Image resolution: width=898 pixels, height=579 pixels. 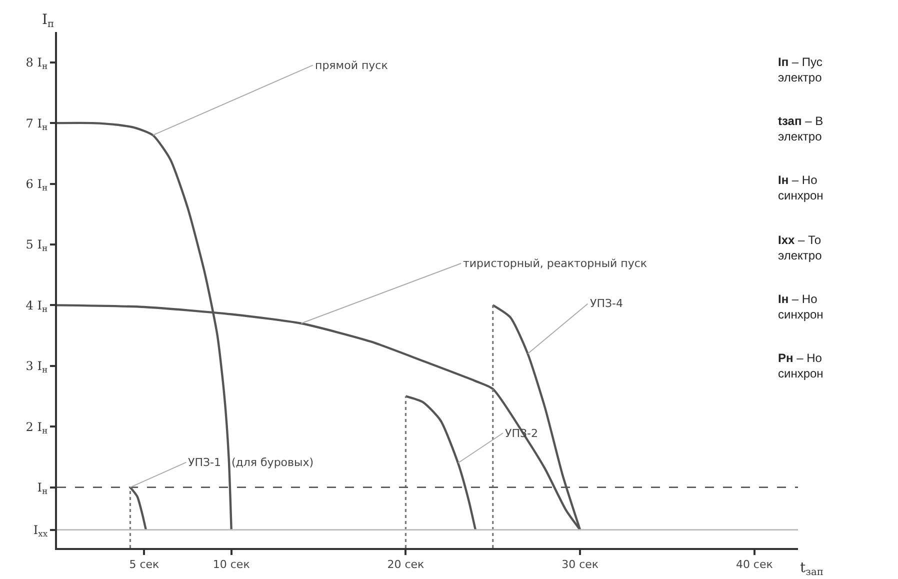 I want to click on x-tick-label: 10 сек, so click(x=231, y=565).